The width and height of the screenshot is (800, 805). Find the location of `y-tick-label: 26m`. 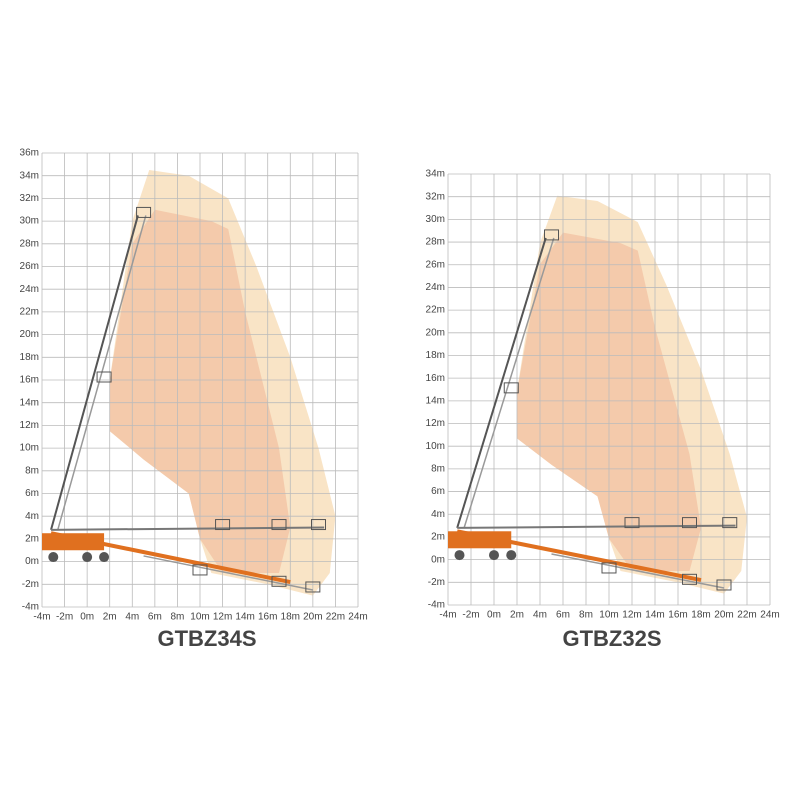

y-tick-label: 26m is located at coordinates (435, 264).